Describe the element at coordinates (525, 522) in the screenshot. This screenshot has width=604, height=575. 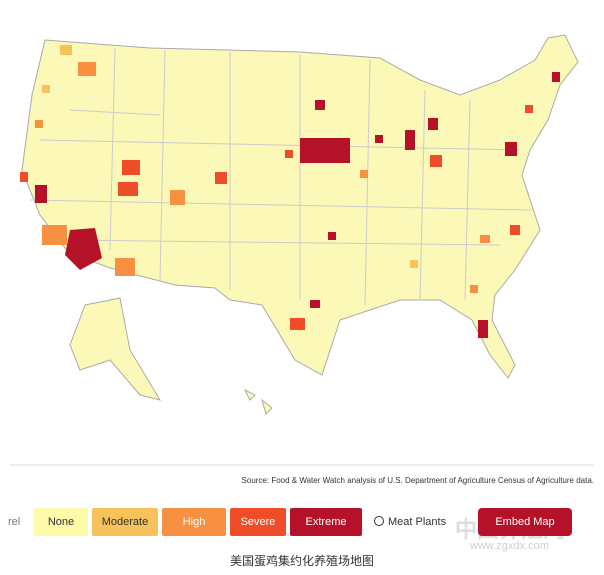
I see `embed-button: Embed Map` at that location.